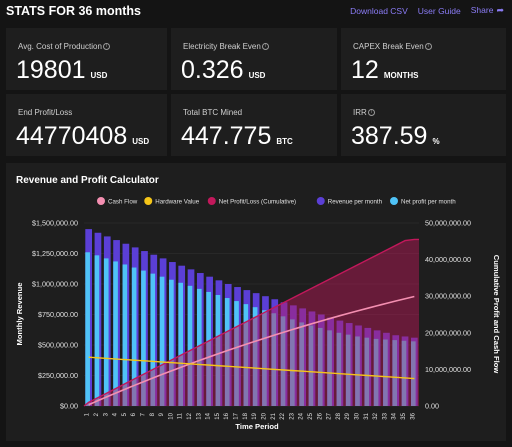 The width and height of the screenshot is (512, 447). What do you see at coordinates (320, 415) in the screenshot?
I see `x-tick-label: 26` at bounding box center [320, 415].